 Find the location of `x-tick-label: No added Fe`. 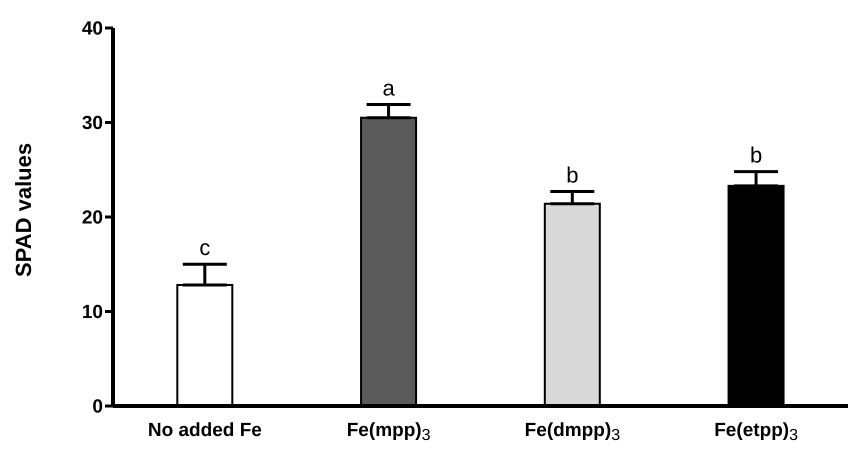

x-tick-label: No added Fe is located at coordinates (205, 430).